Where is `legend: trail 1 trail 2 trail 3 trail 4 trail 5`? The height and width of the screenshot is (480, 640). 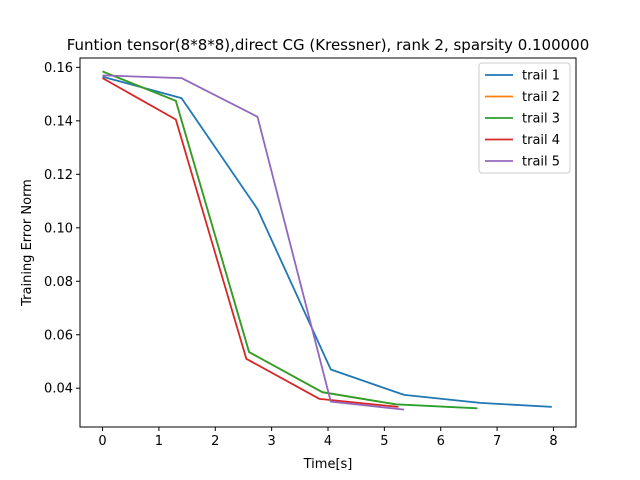
legend: trail 1 trail 2 trail 3 trail 4 trail 5 is located at coordinates (524, 118).